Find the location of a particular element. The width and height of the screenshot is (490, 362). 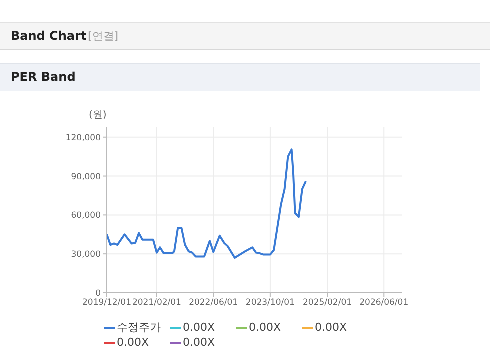

chart-title: Band Chart is located at coordinates (49, 36).